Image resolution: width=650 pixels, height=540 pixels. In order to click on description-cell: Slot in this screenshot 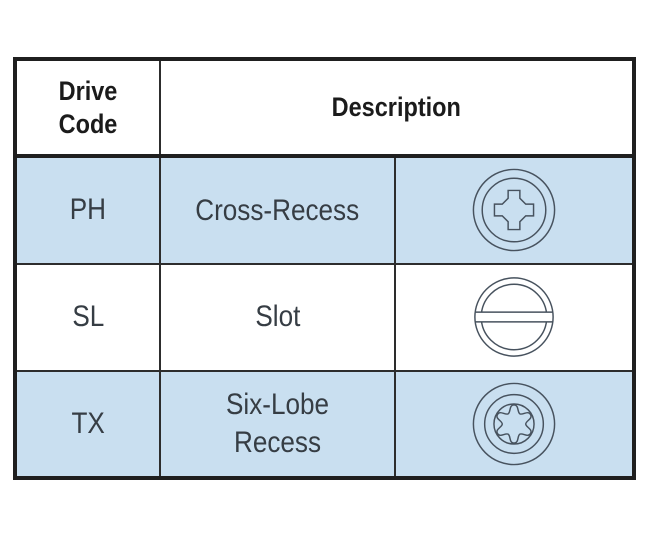, I will do `click(278, 317)`.